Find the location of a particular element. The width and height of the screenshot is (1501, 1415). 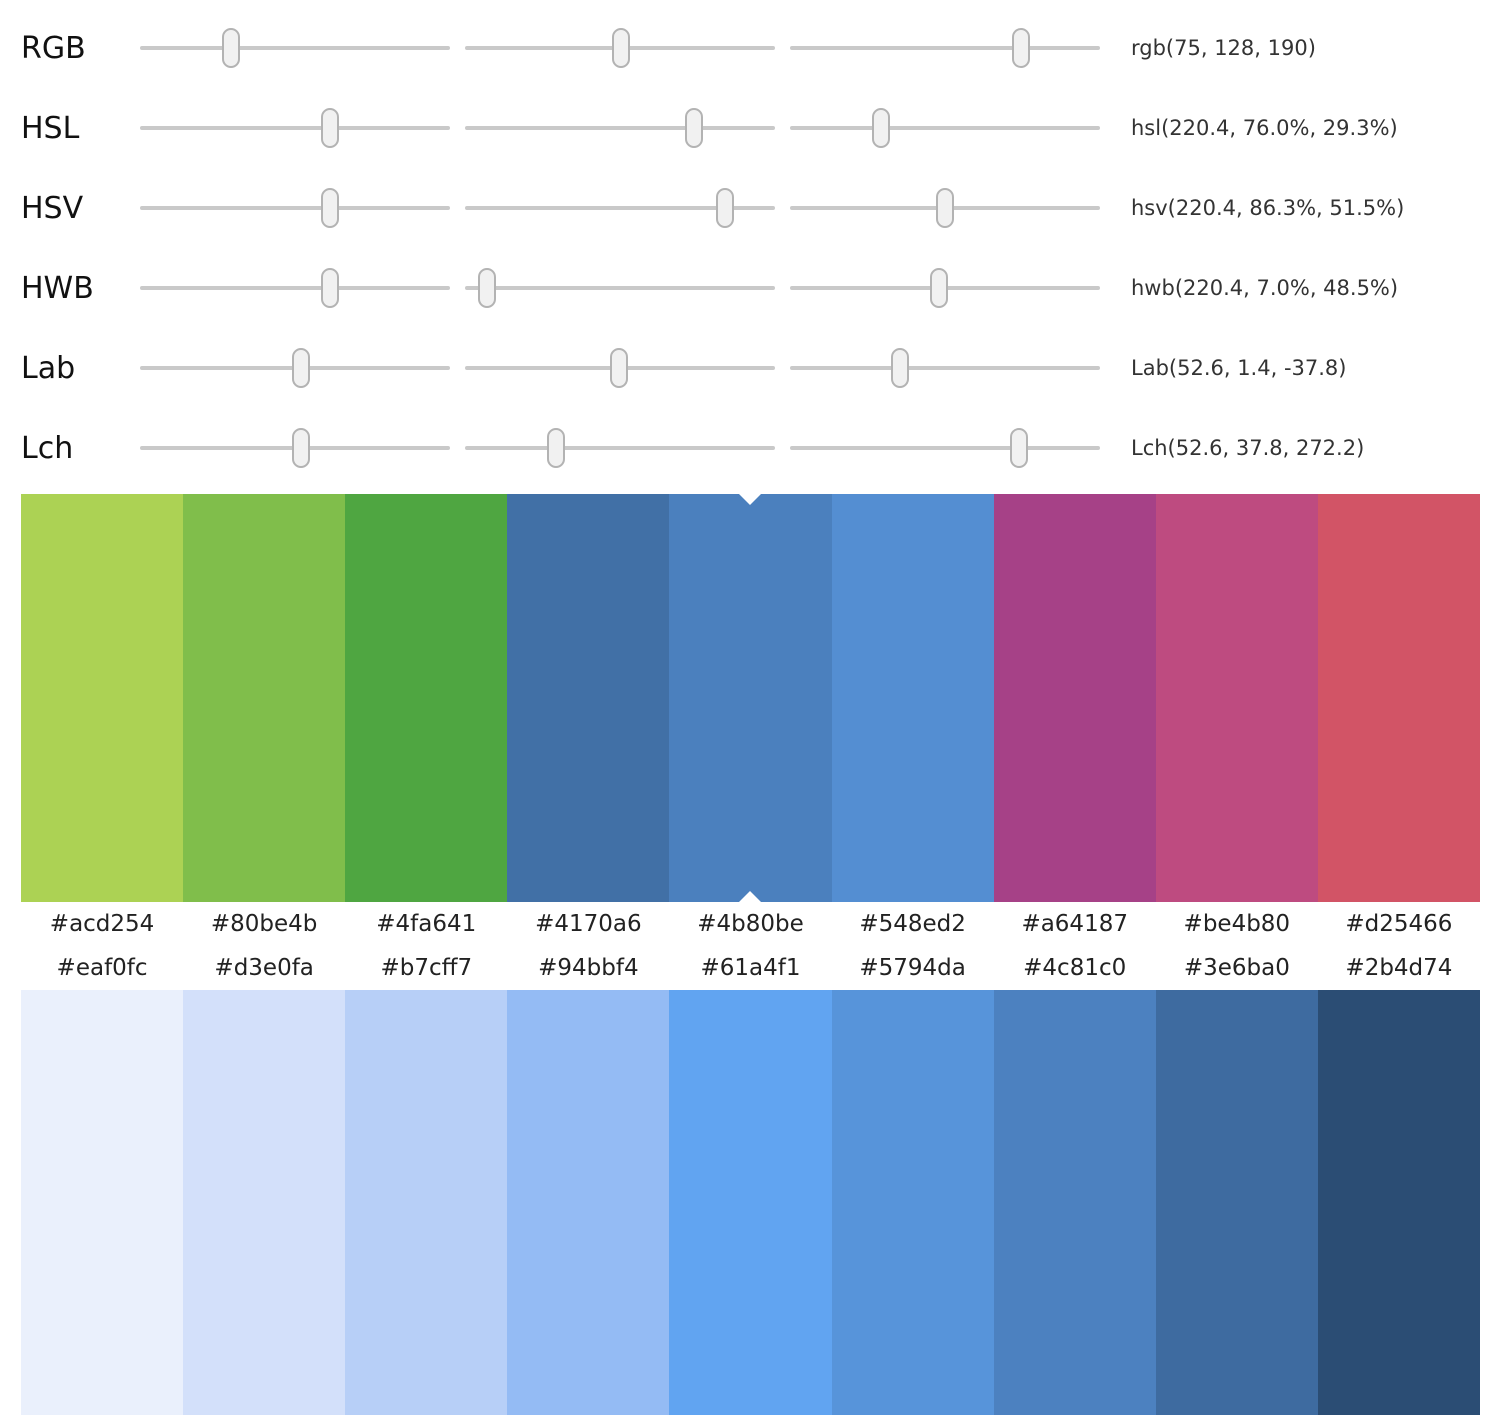

swatch-hex-label: #4b80be is located at coordinates (750, 924).